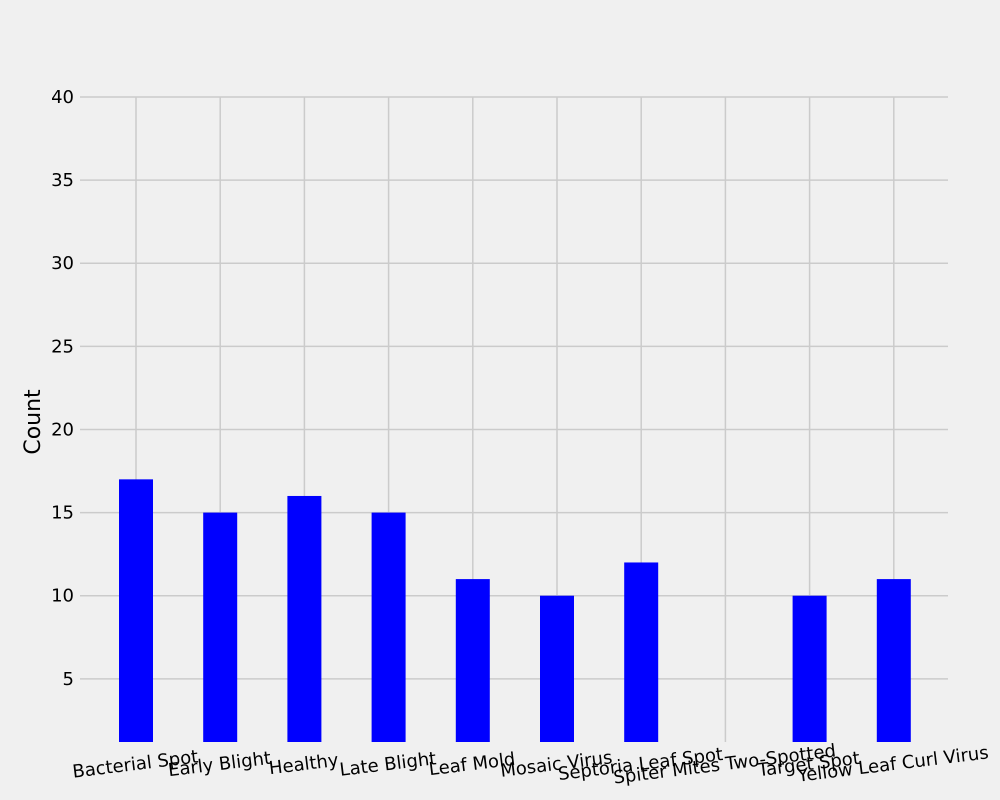  What do you see at coordinates (387, 764) in the screenshot?
I see `x-tick-label: Late Blight` at bounding box center [387, 764].